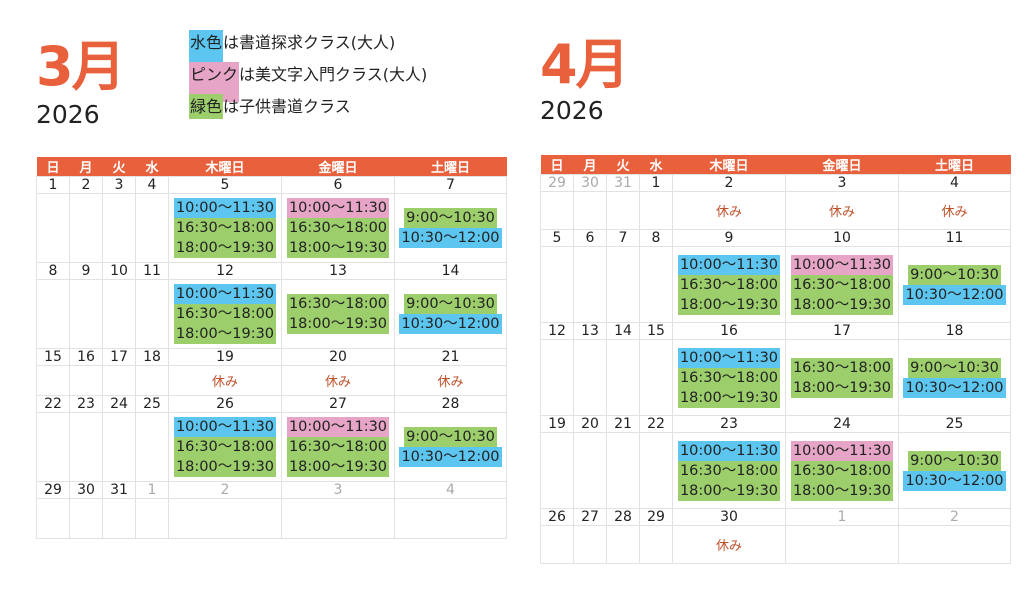 Image resolution: width=1024 pixels, height=595 pixels. What do you see at coordinates (450, 271) in the screenshot?
I see `date-number: 14` at bounding box center [450, 271].